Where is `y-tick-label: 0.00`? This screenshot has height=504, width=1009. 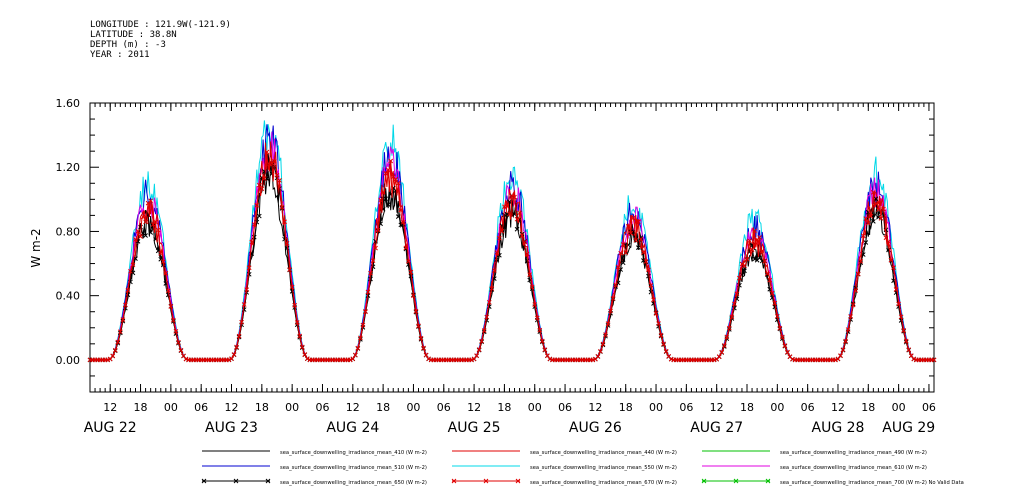 y-tick-label: 0.00 is located at coordinates (68, 360).